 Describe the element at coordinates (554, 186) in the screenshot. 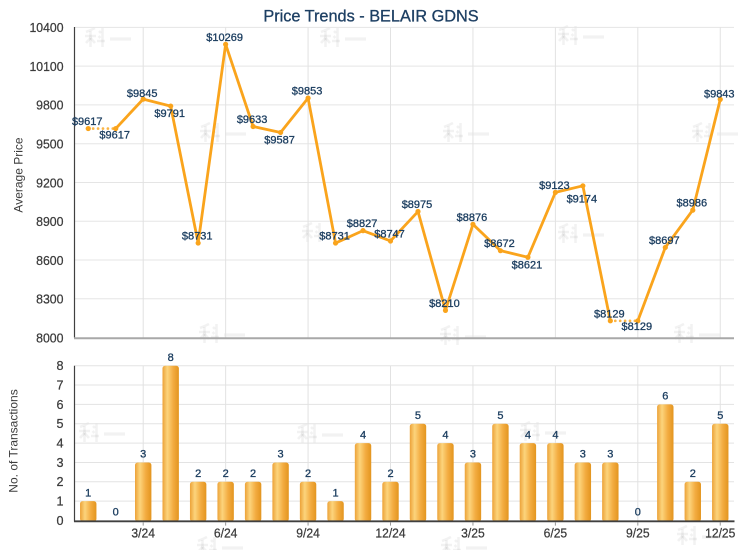

I see `svg-text: $9123` at that location.